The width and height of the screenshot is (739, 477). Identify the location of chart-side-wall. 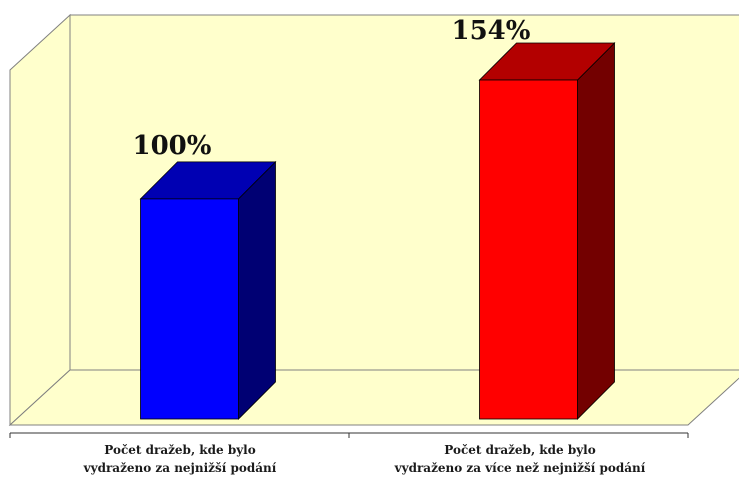
(40, 220).